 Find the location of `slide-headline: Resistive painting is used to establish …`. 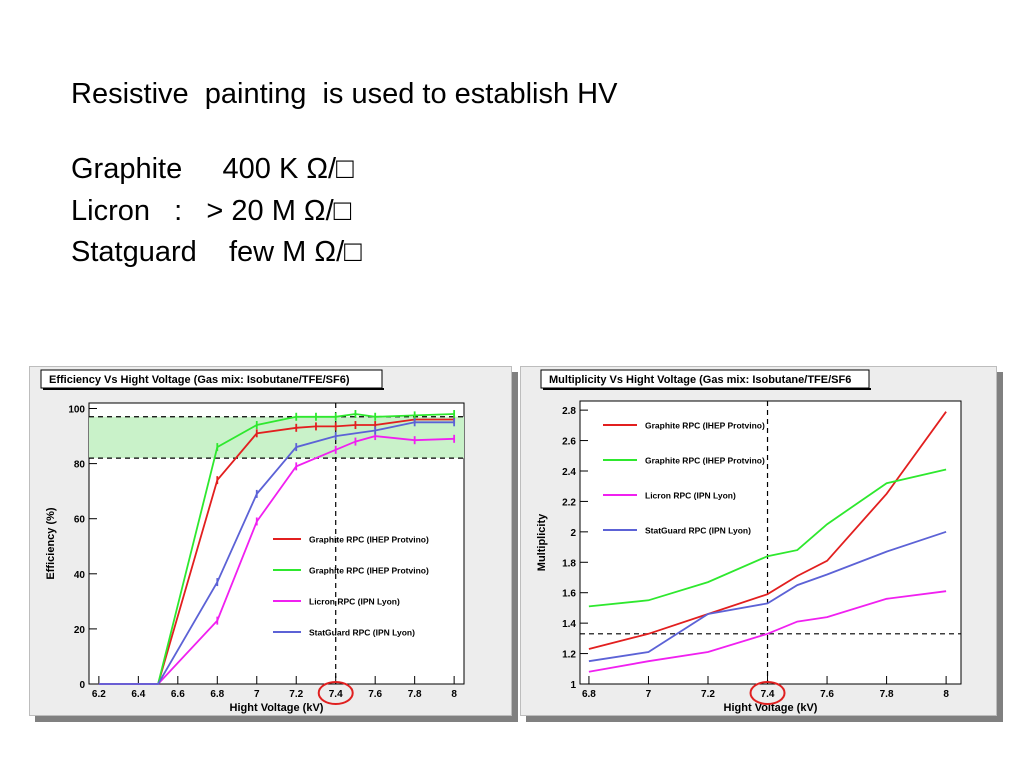

slide-headline: Resistive painting is used to establish … is located at coordinates (344, 94).